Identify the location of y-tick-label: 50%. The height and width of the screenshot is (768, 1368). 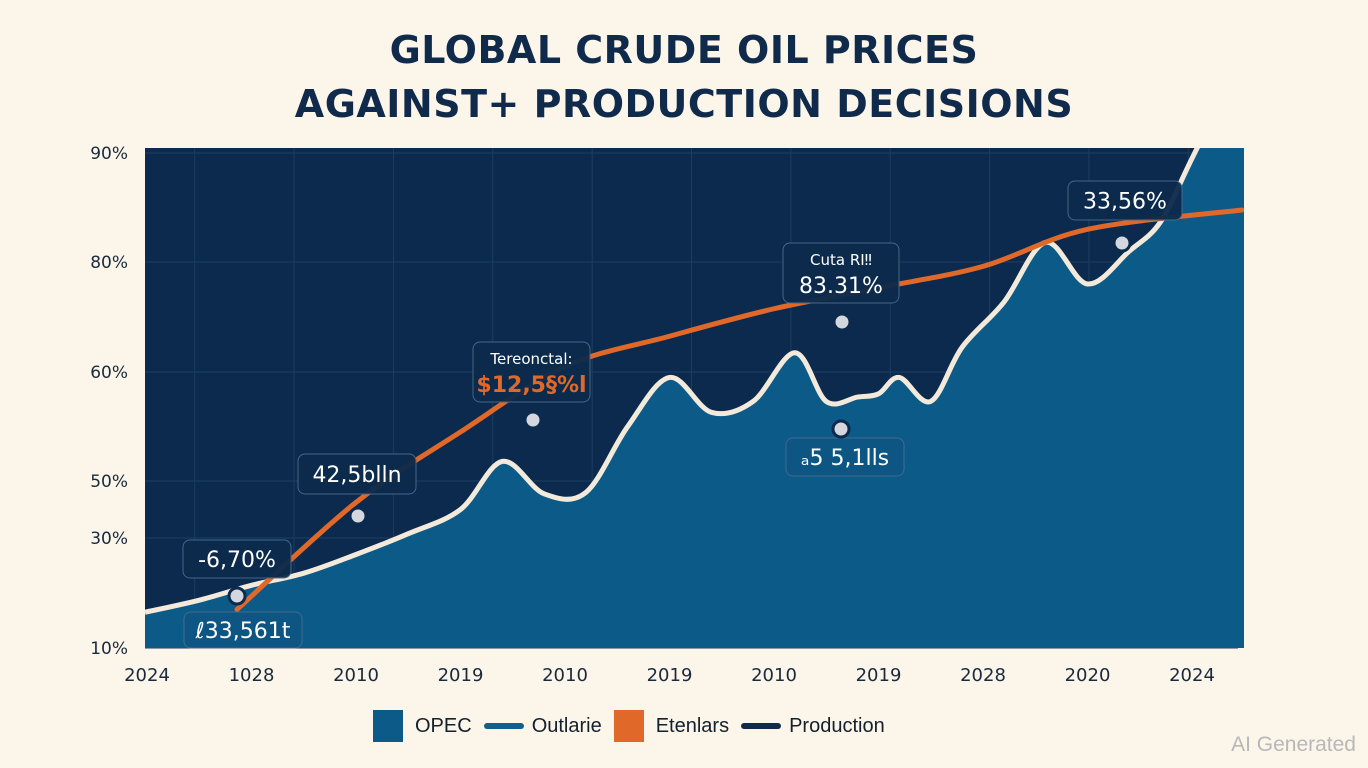
(109, 482).